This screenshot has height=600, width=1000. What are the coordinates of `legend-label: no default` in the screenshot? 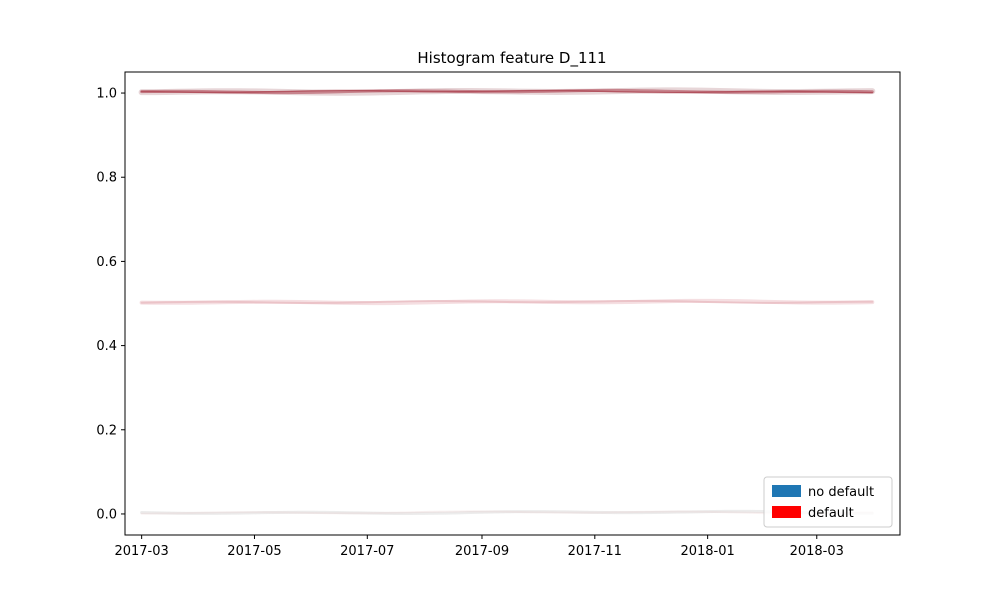 It's located at (841, 492).